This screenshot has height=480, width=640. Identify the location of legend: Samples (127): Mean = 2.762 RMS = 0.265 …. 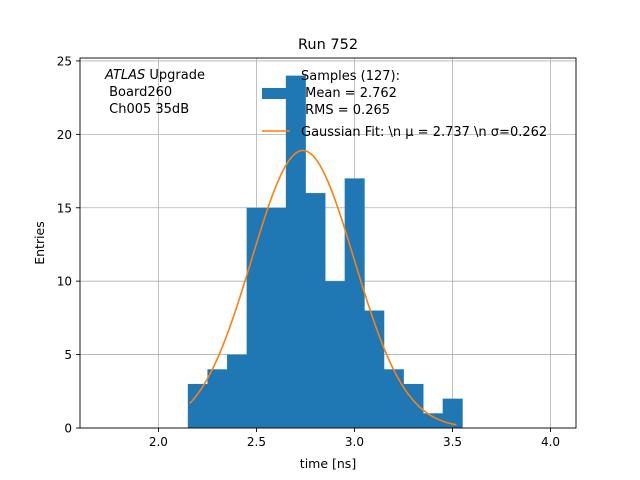
(404, 104).